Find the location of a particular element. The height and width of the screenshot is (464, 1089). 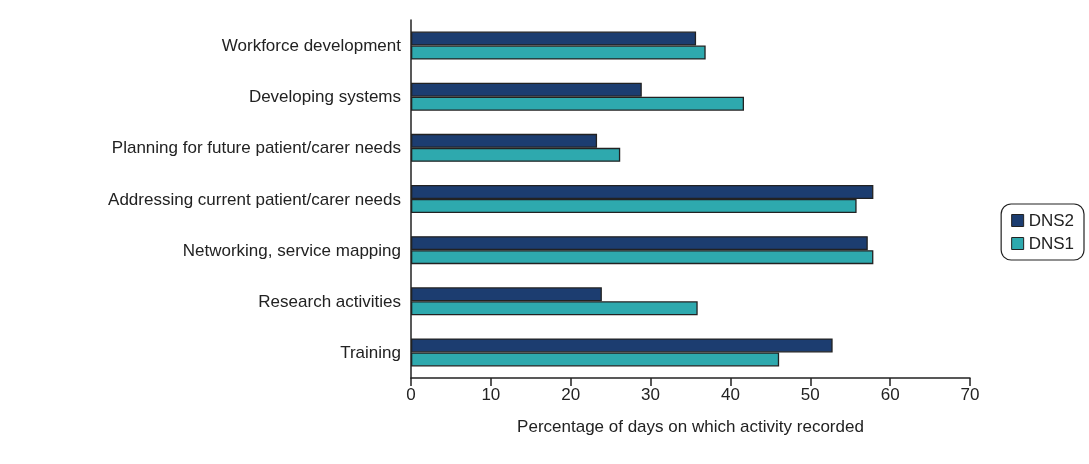

x-tick-label: 30 is located at coordinates (651, 394).